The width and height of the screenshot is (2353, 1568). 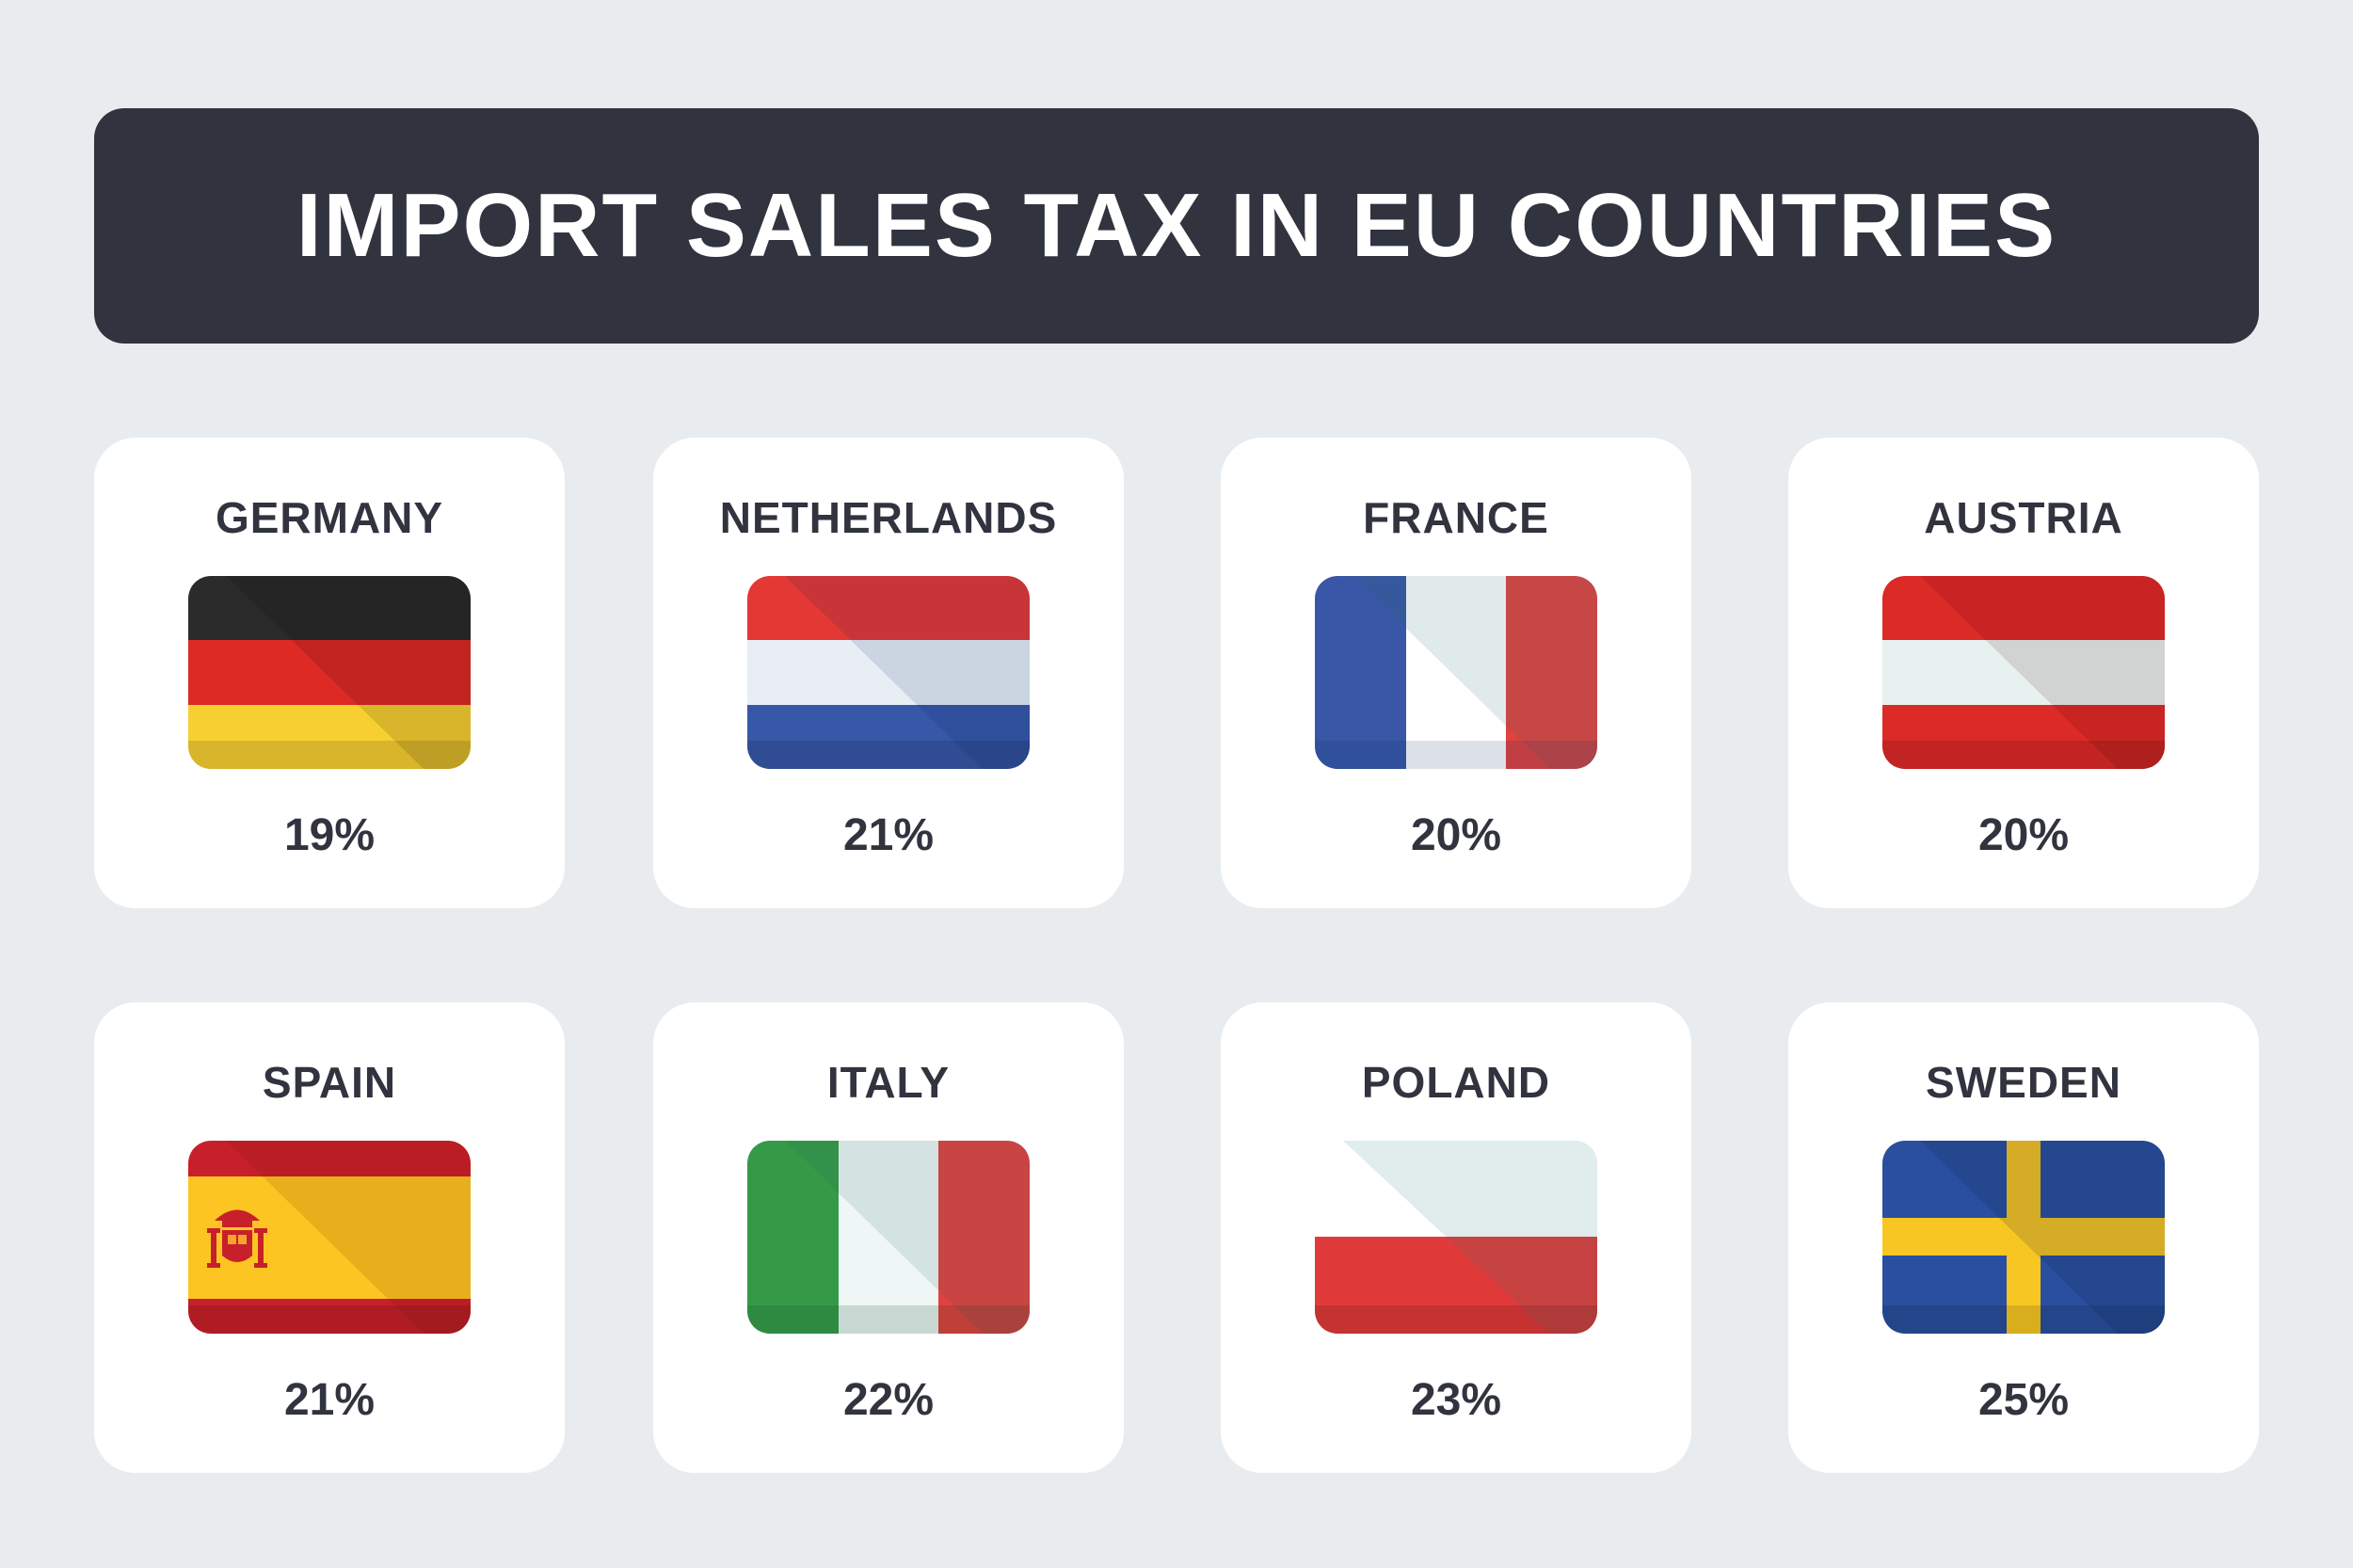 What do you see at coordinates (330, 1082) in the screenshot?
I see `country-name: SPAIN` at bounding box center [330, 1082].